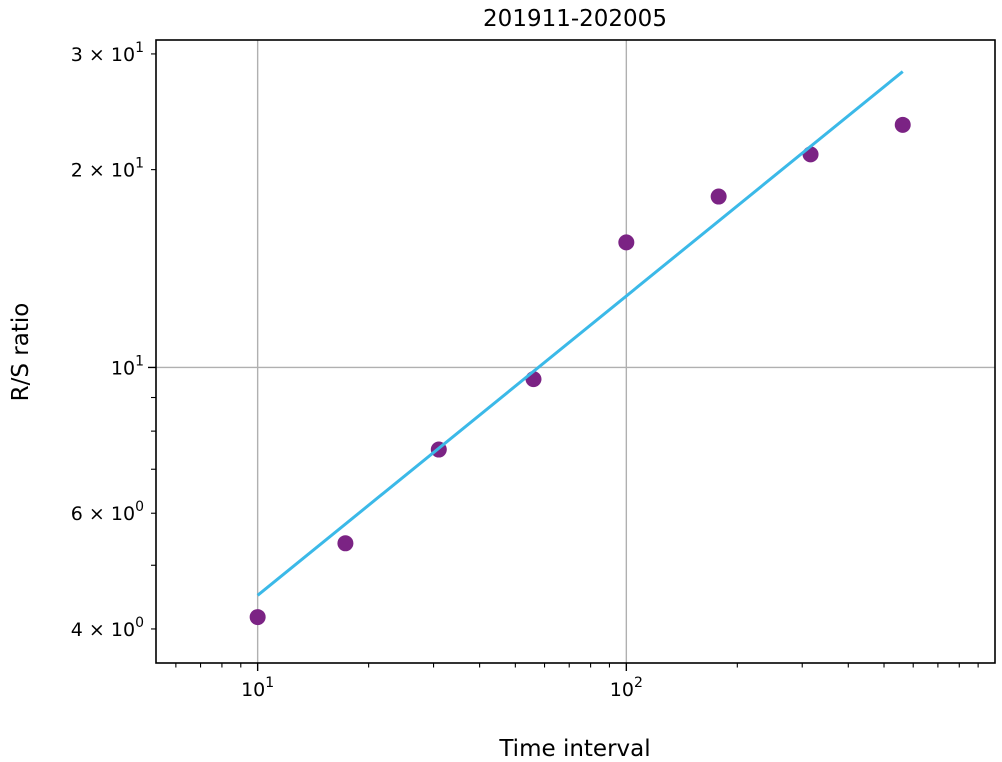  What do you see at coordinates (21, 352) in the screenshot?
I see `y-axis-label: R/S ratio` at bounding box center [21, 352].